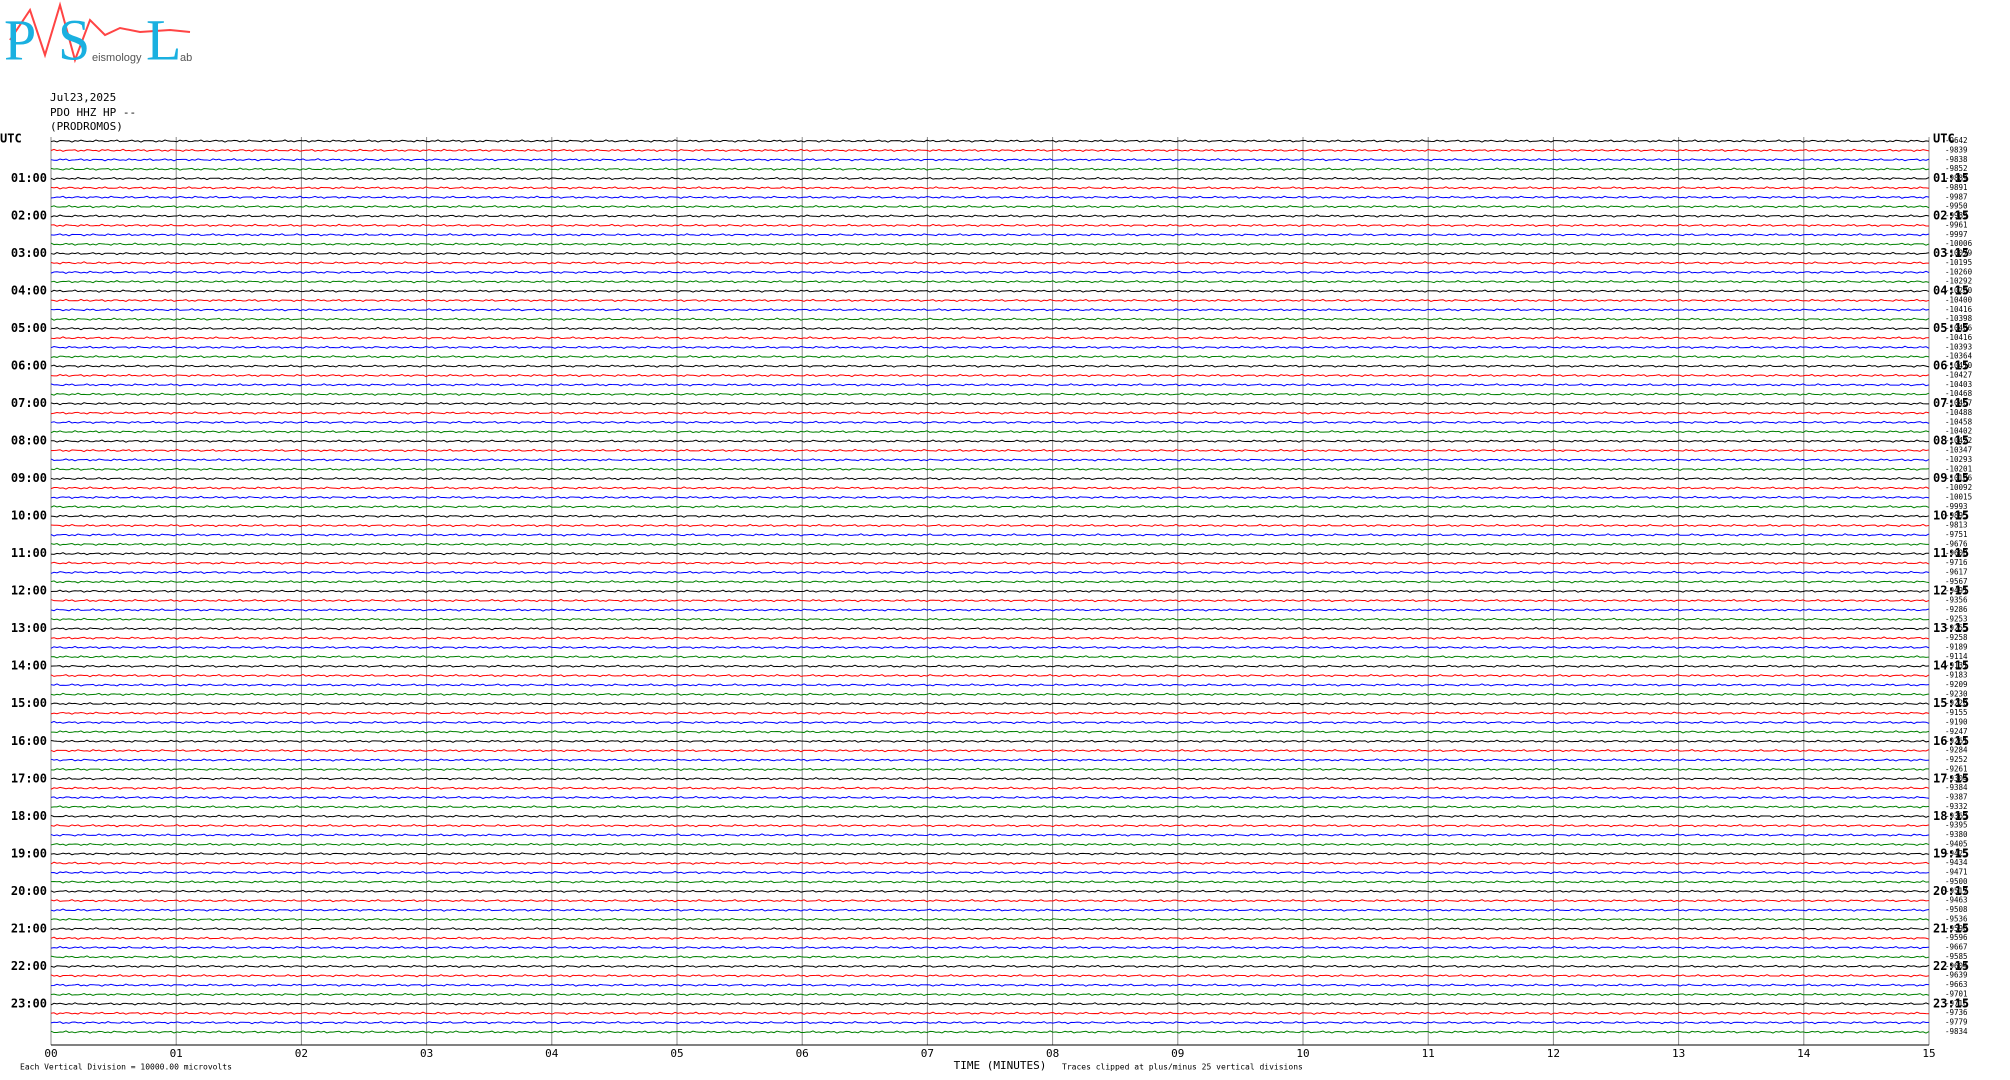 This screenshot has height=1080, width=2010. I want to click on trace-offset: -10186, so click(1959, 478).